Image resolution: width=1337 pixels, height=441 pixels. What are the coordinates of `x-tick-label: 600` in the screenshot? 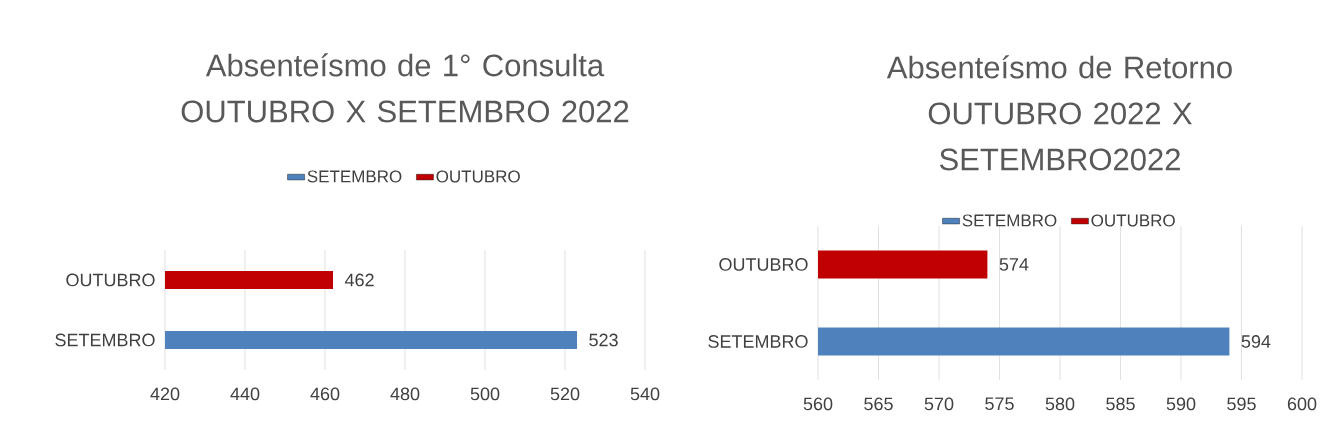 It's located at (1302, 404).